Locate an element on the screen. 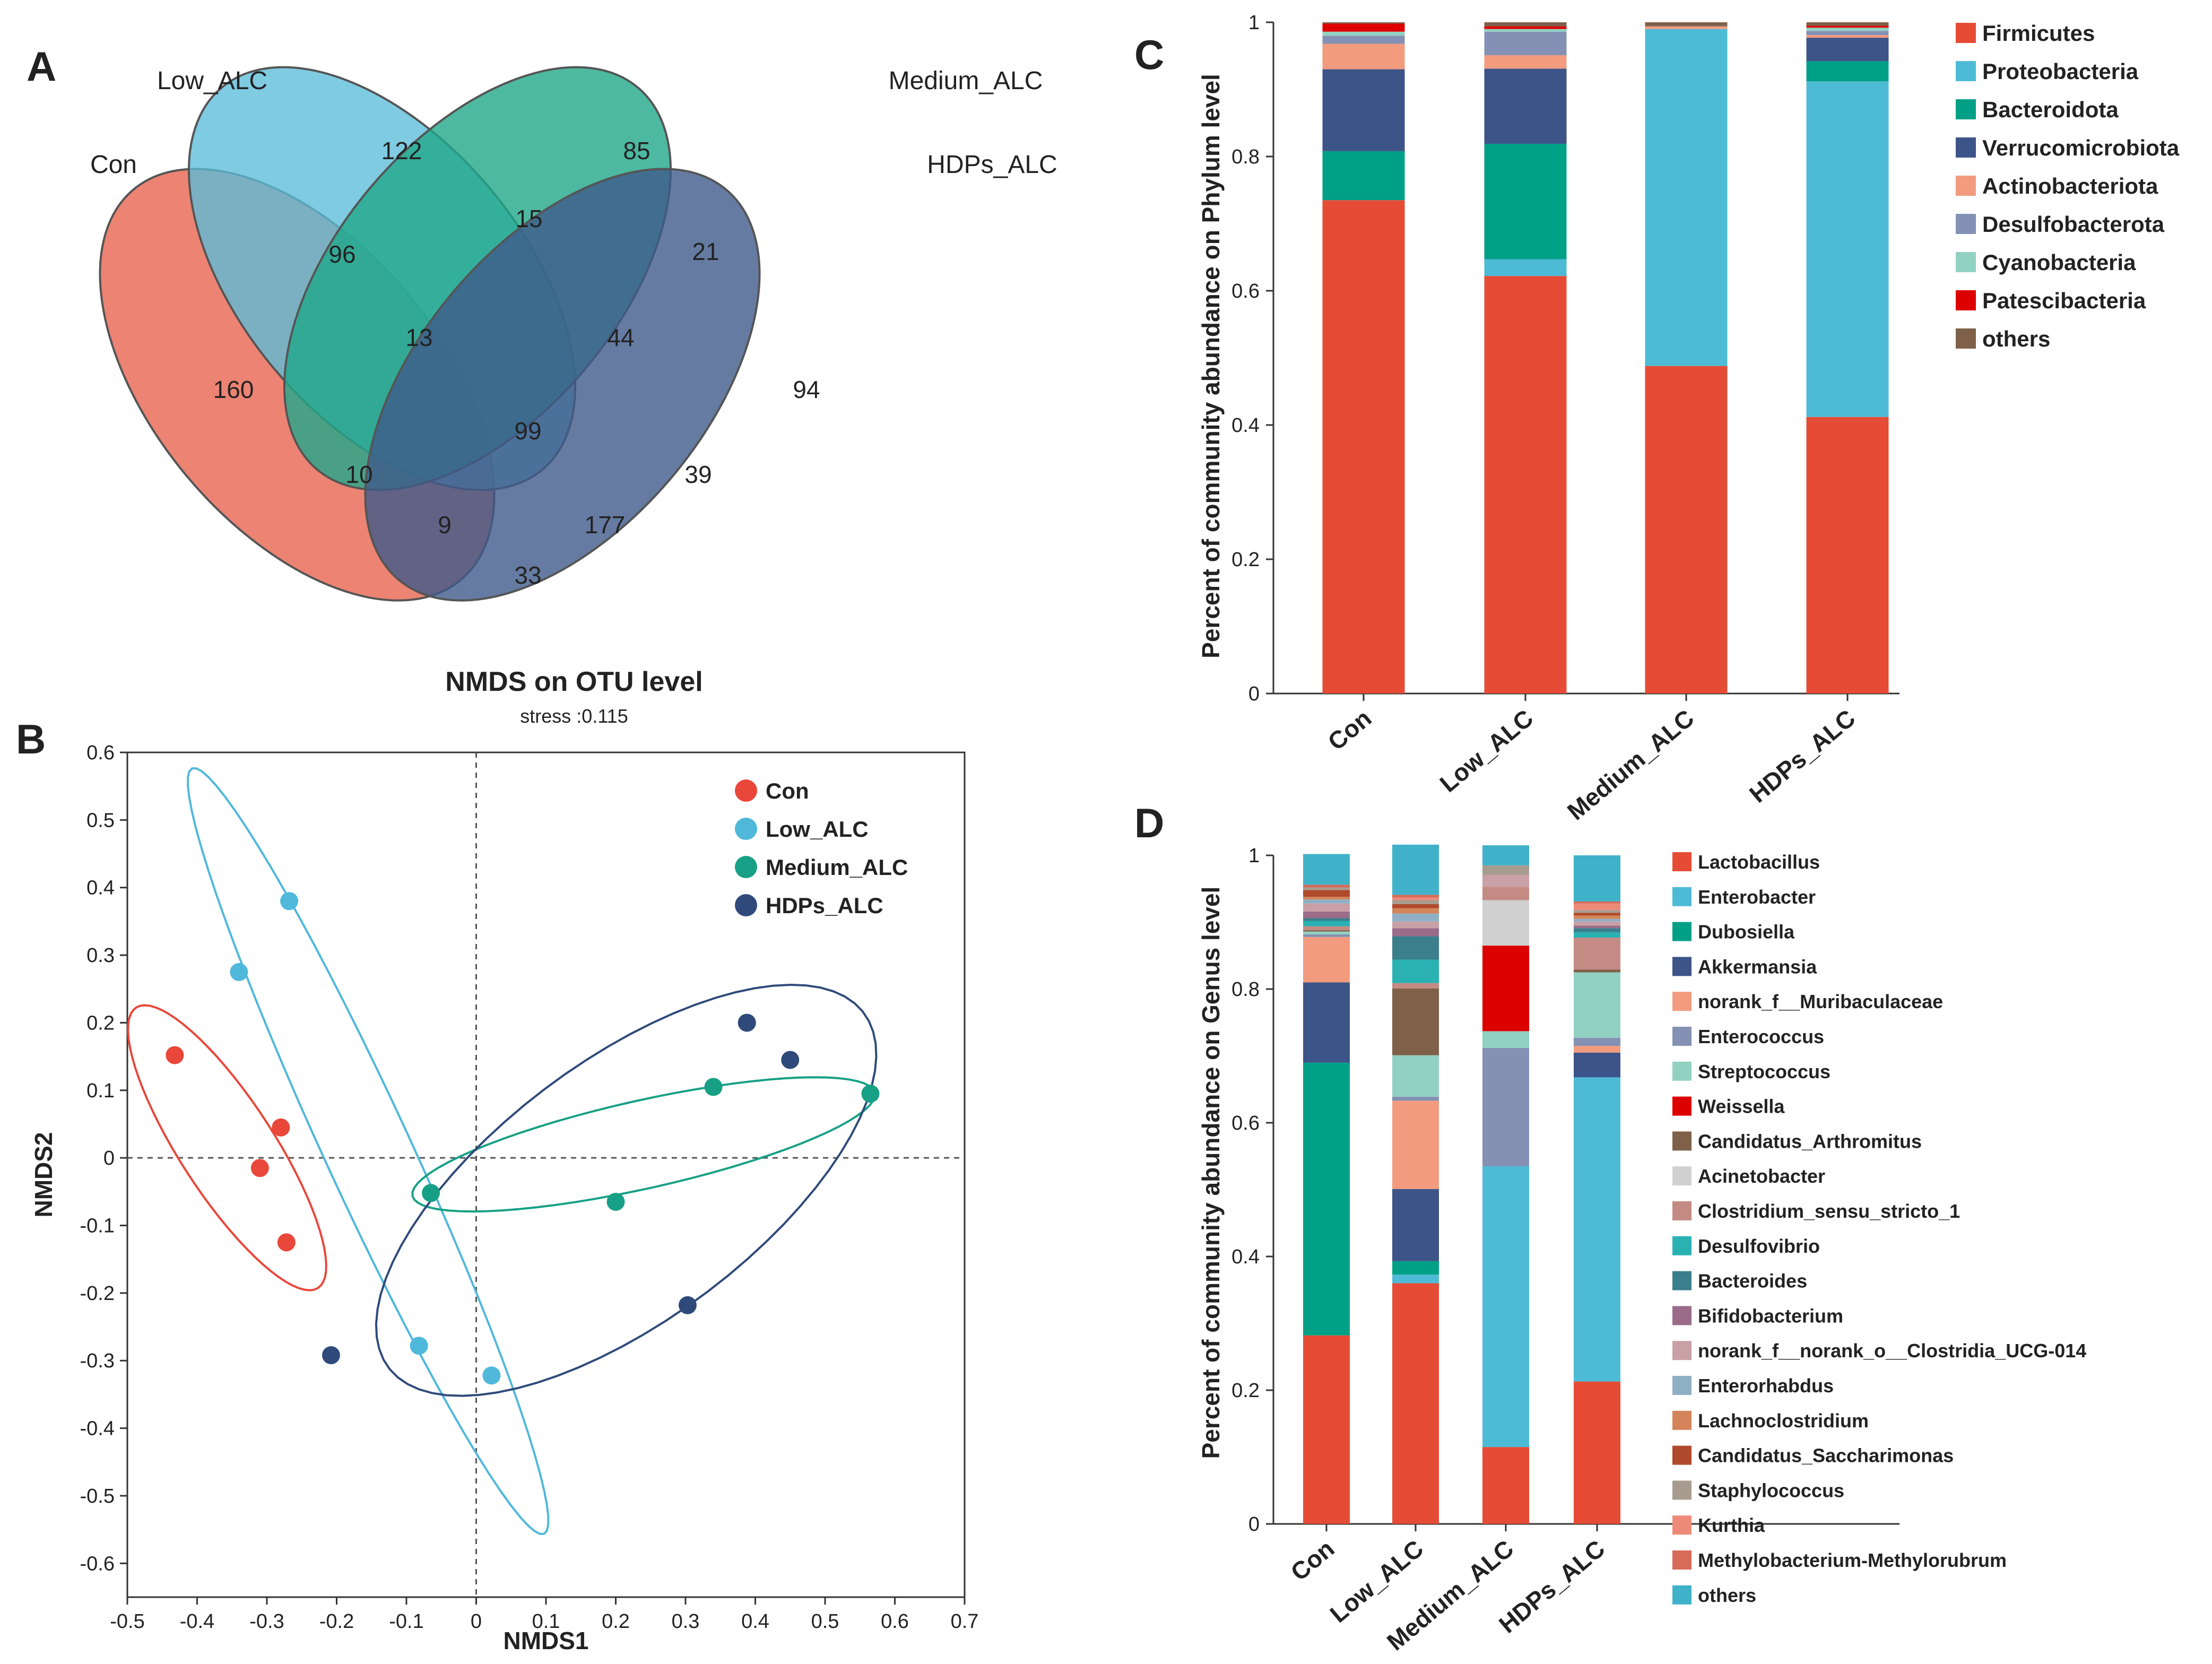 The image size is (2212, 1664). c-legend-label-cyanobacteria: Cyanobacteria is located at coordinates (2059, 262).